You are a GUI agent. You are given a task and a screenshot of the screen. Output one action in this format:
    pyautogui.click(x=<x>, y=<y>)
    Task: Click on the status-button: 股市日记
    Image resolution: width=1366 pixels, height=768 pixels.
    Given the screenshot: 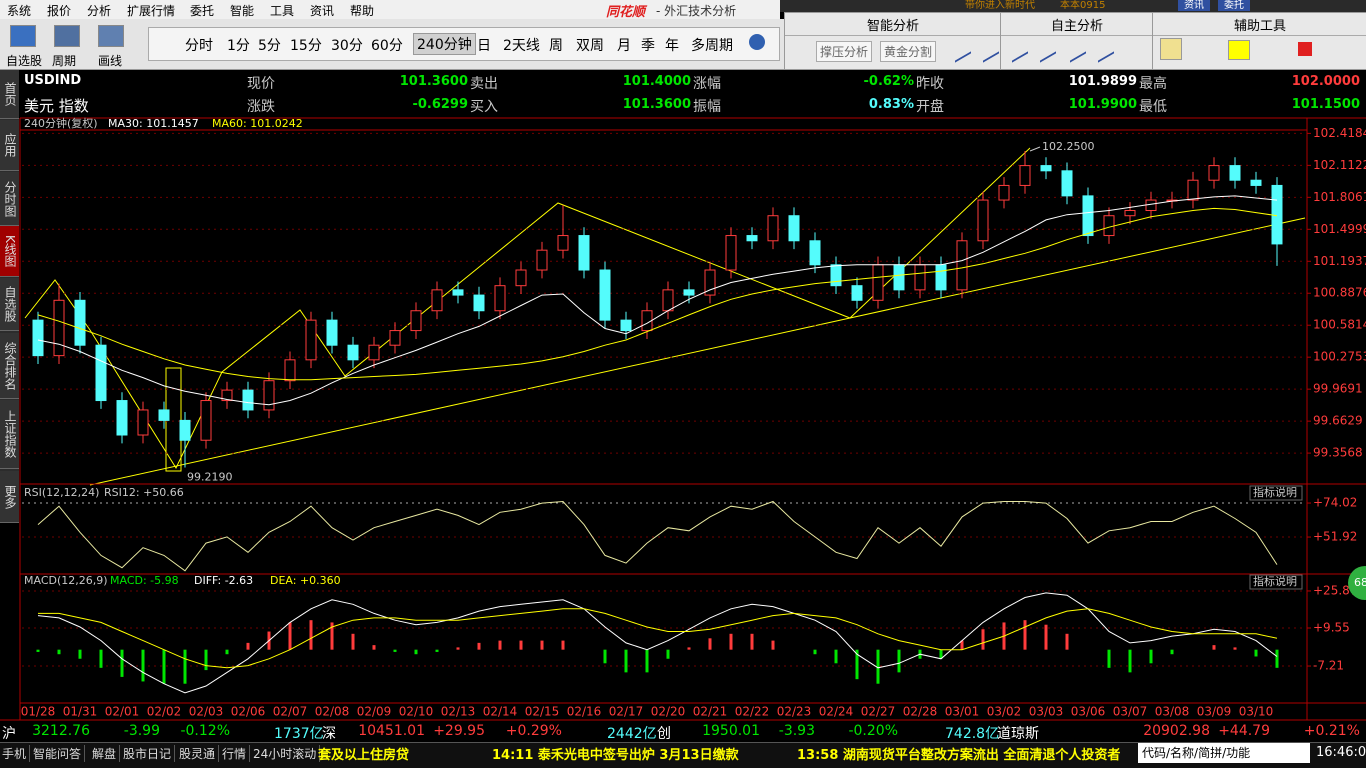 What is the action you would take?
    pyautogui.click(x=149, y=753)
    